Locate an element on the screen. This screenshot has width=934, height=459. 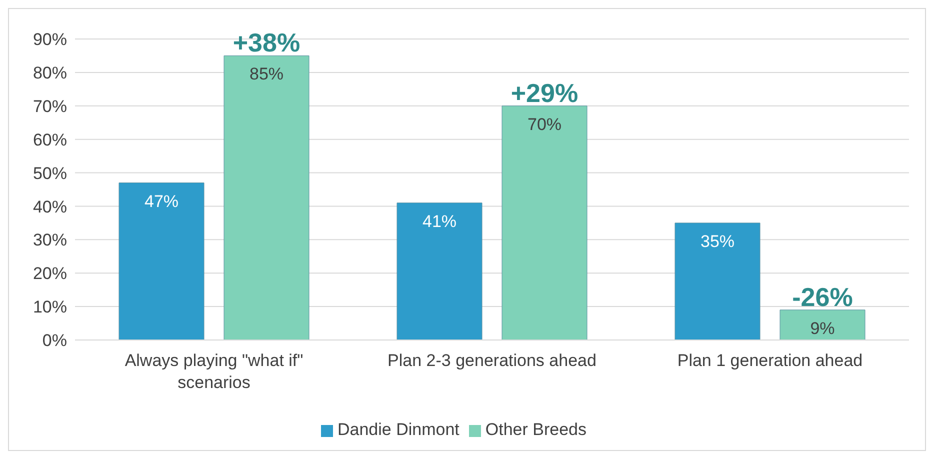
y-tick-label: 80% is located at coordinates (49, 72).